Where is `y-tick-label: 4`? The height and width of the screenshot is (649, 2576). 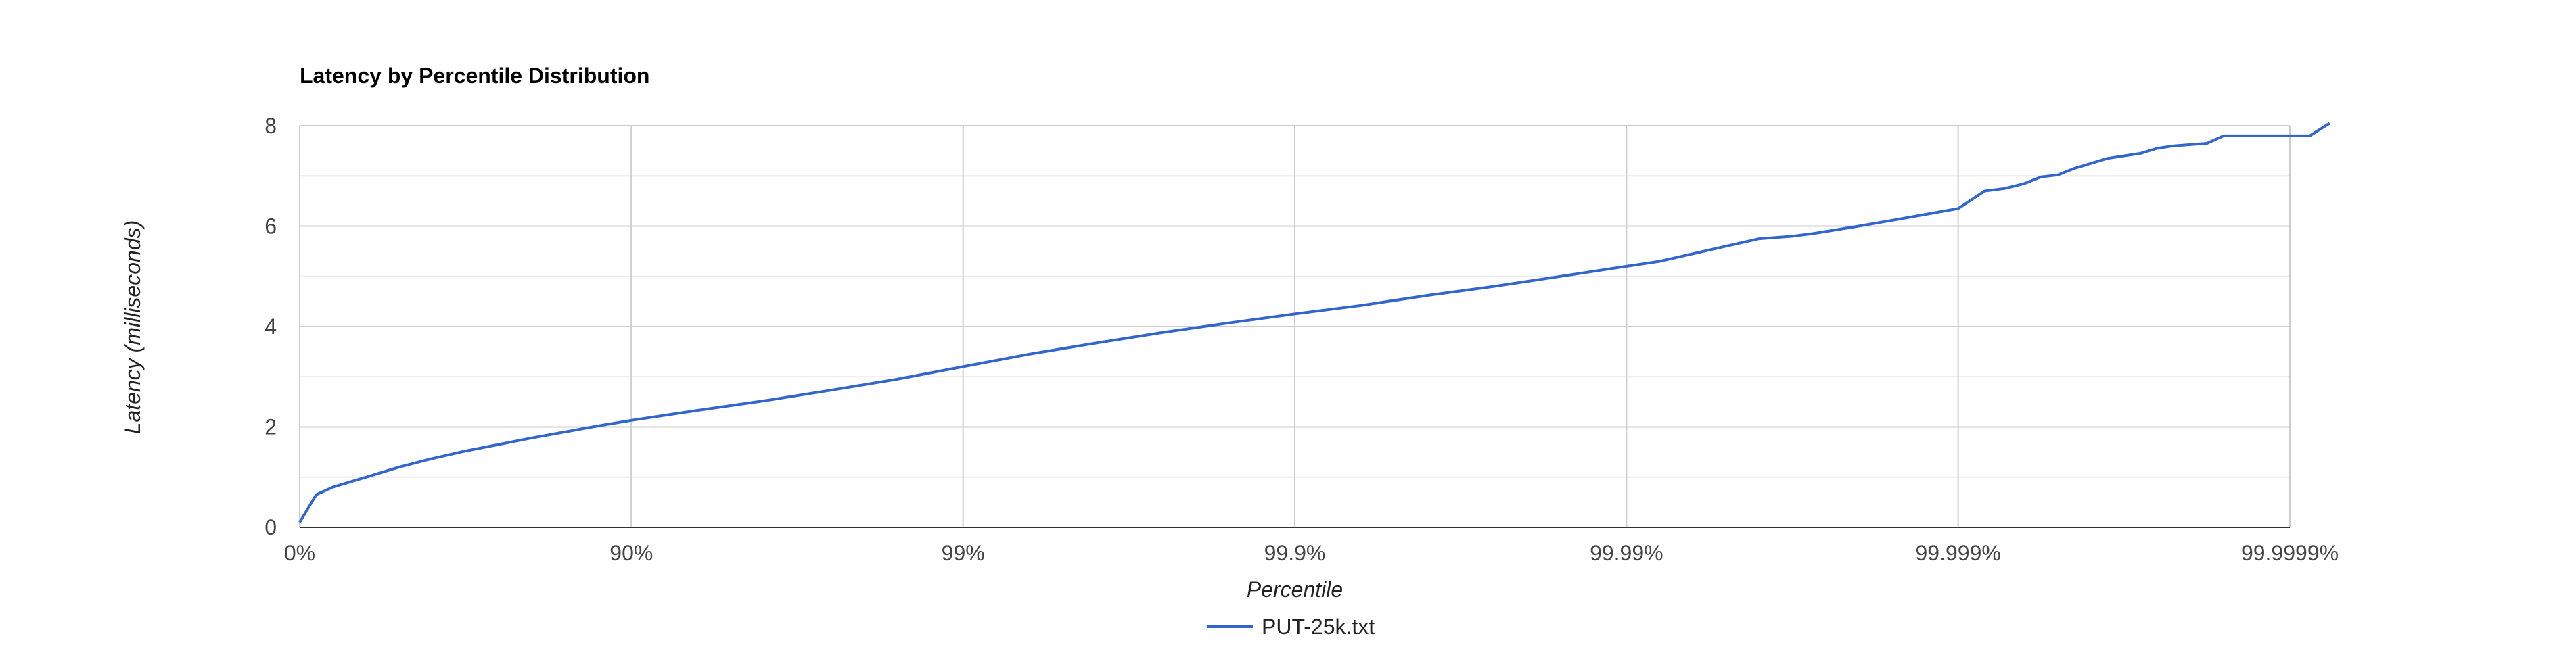 y-tick-label: 4 is located at coordinates (270, 326).